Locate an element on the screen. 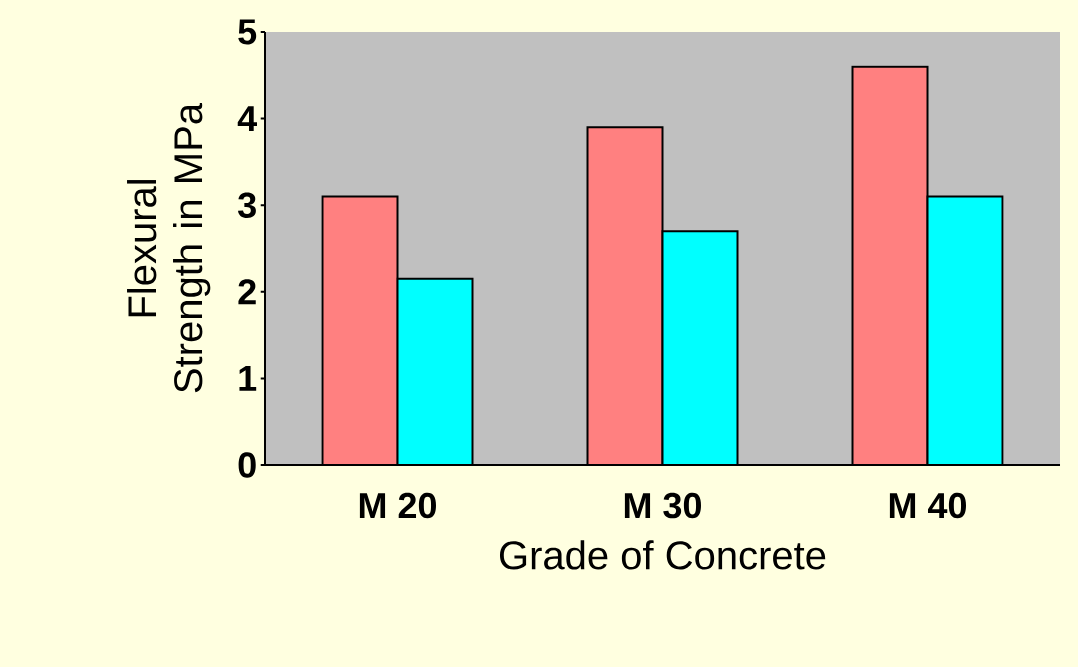  y-tick-label: 3 is located at coordinates (247, 205).